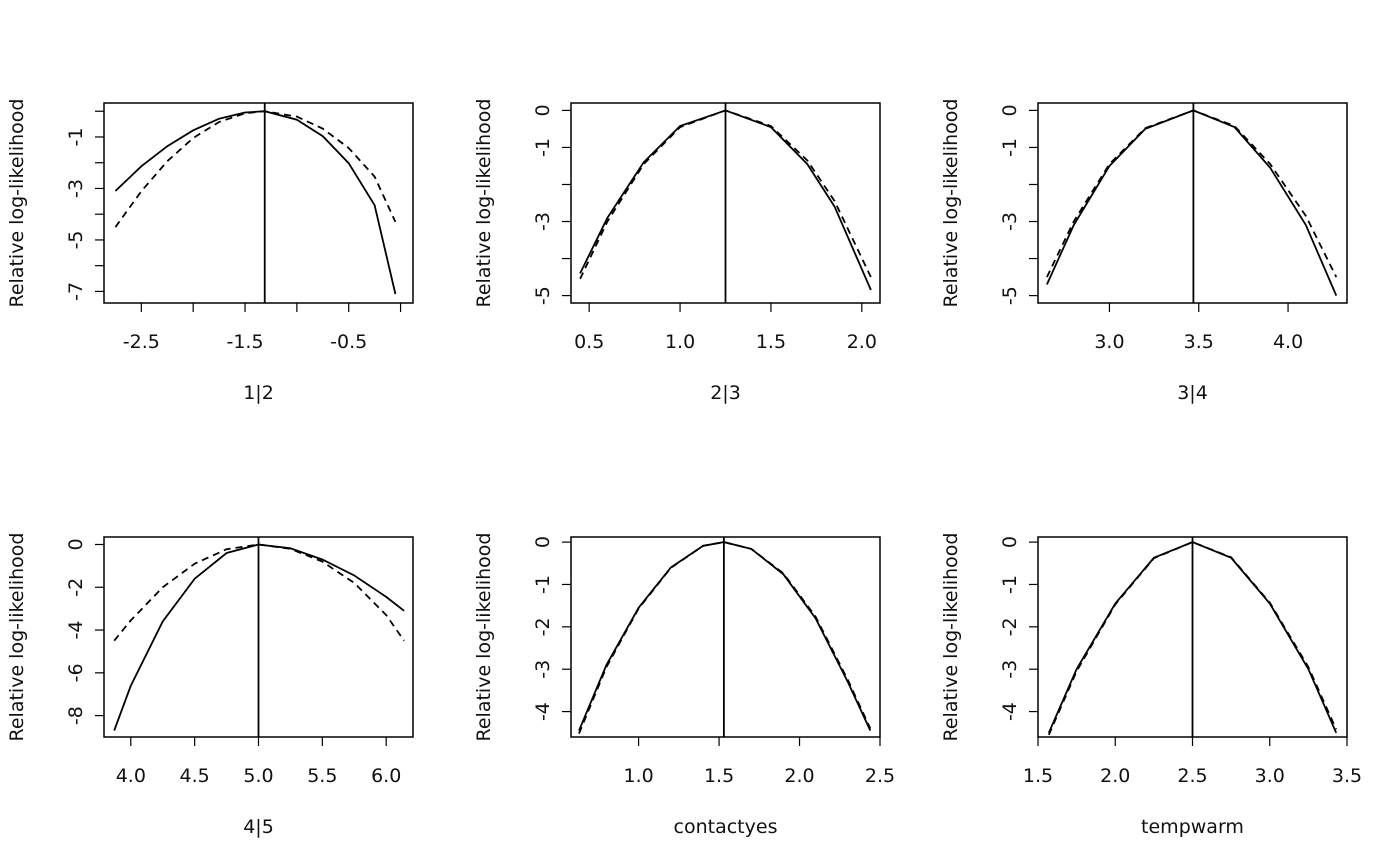  Describe the element at coordinates (589, 342) in the screenshot. I see `x-tick-label: 0.5` at that location.